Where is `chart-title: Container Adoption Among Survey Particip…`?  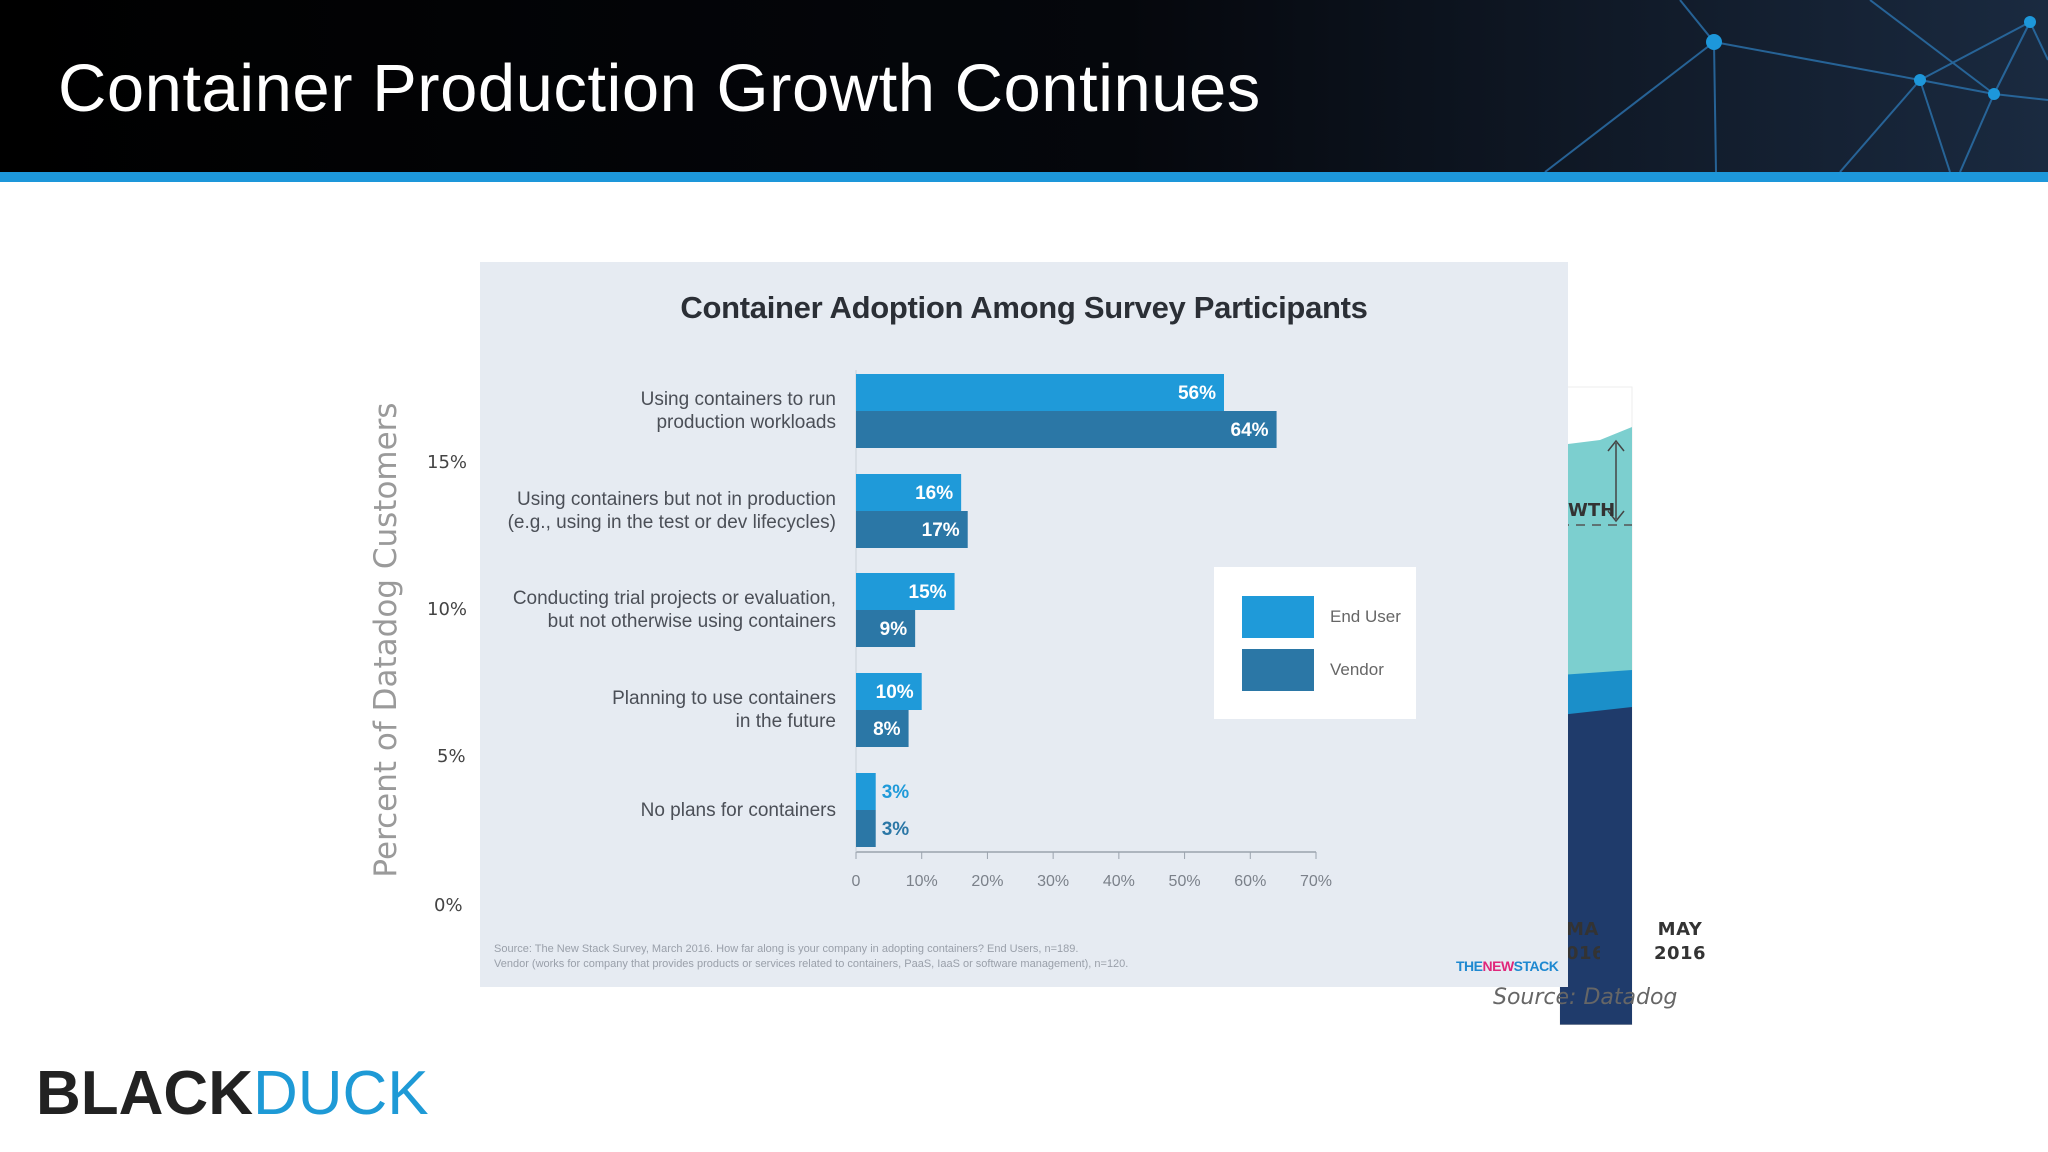
chart-title: Container Adoption Among Survey Particip… is located at coordinates (1024, 307).